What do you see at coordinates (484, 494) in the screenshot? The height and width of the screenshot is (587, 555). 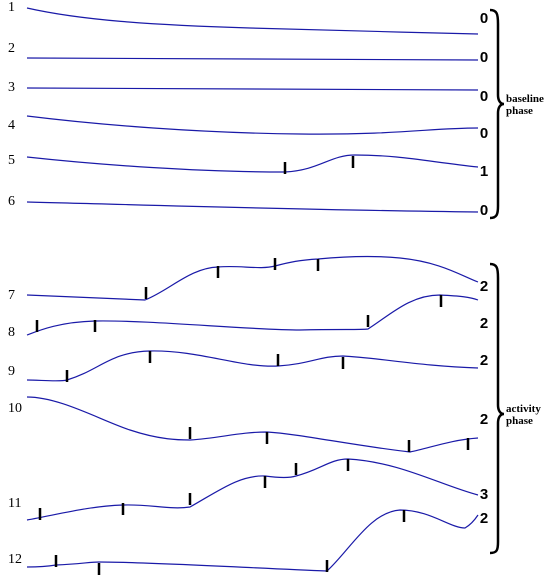 I see `count: 3` at bounding box center [484, 494].